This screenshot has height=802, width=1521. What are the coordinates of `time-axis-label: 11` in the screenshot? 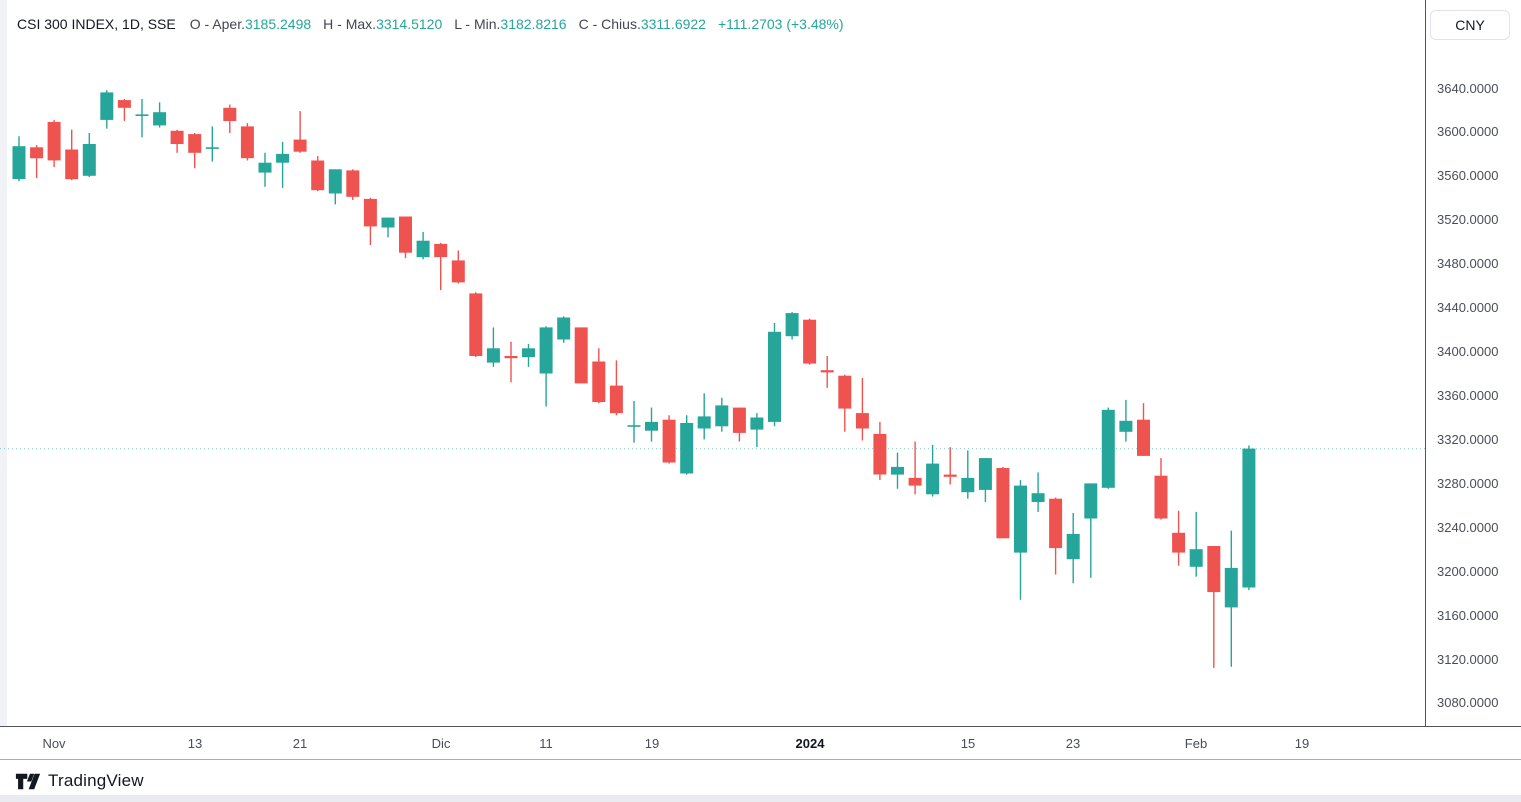 It's located at (546, 743).